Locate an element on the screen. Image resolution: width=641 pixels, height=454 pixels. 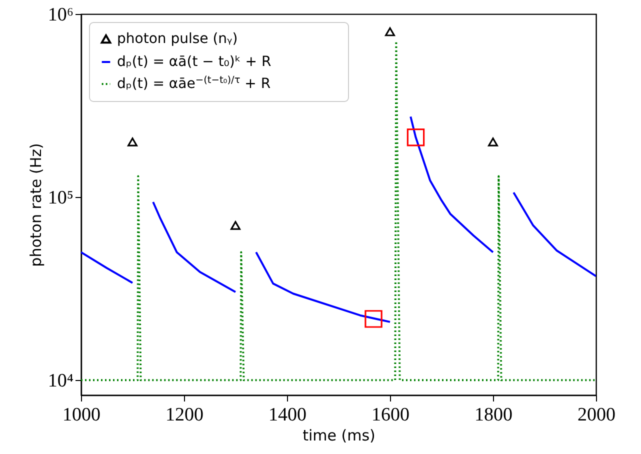
x-tick-label: 1200 is located at coordinates (185, 415).